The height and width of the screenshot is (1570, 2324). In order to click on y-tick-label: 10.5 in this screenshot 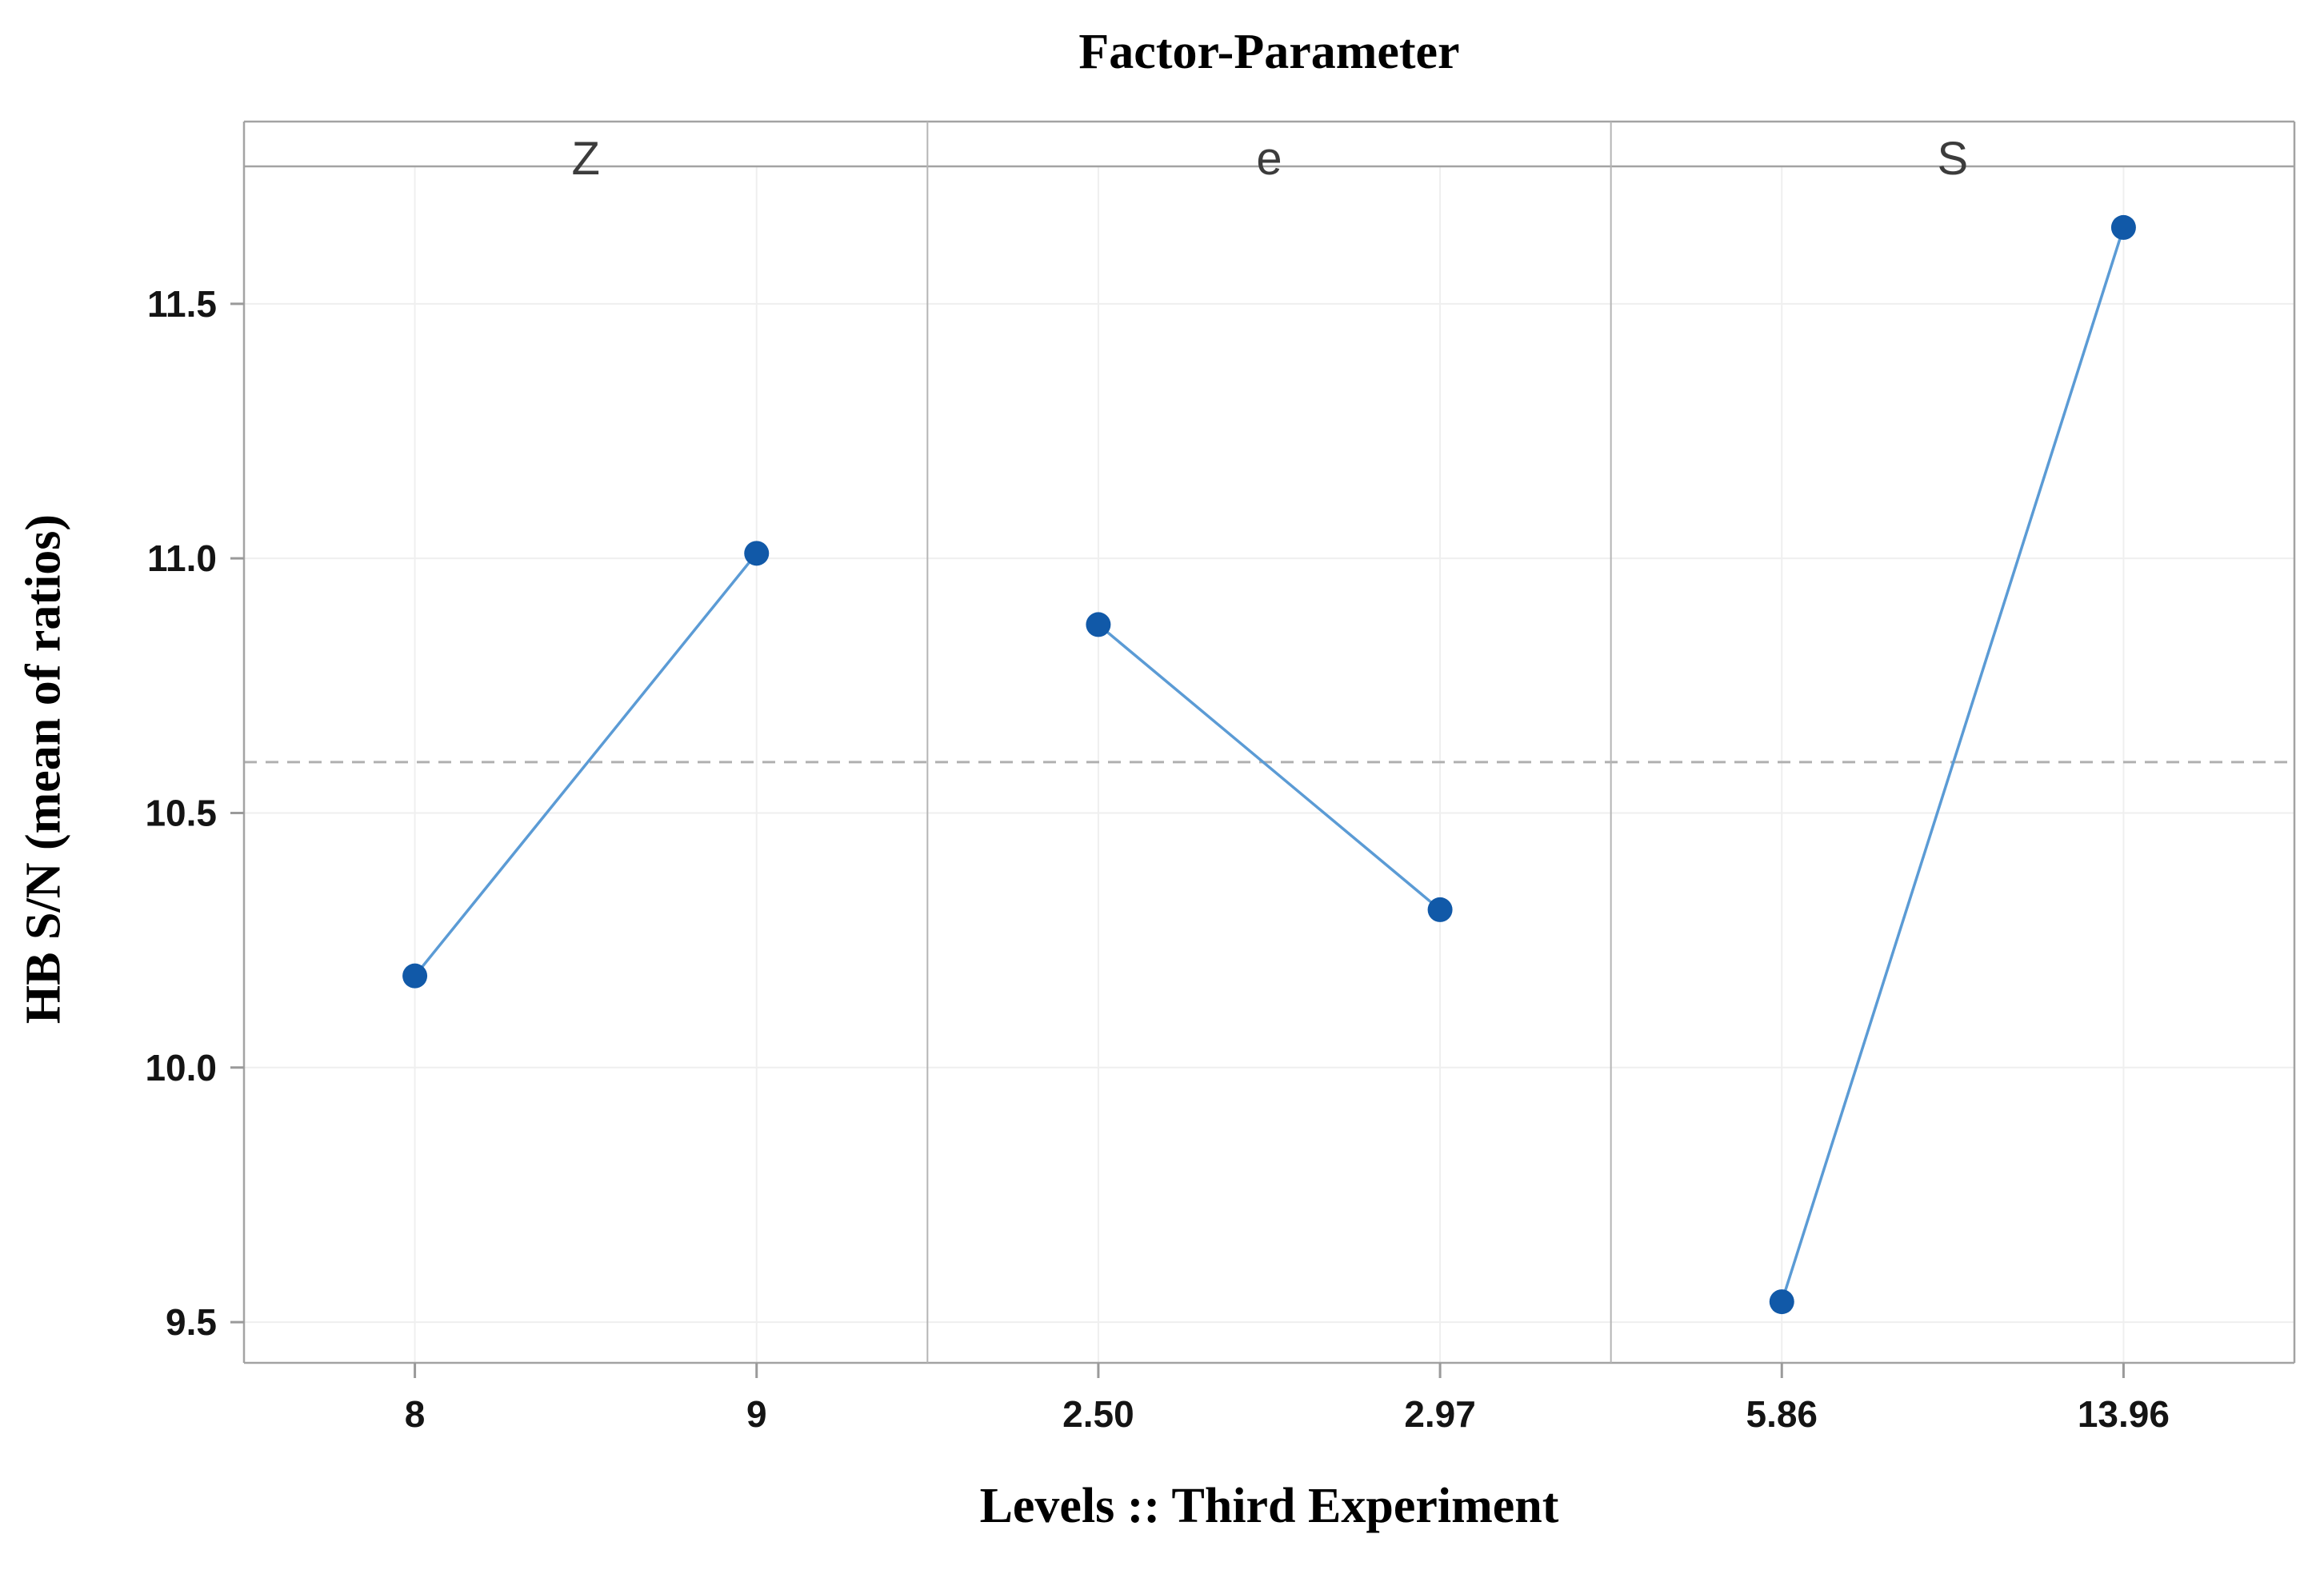, I will do `click(181, 812)`.